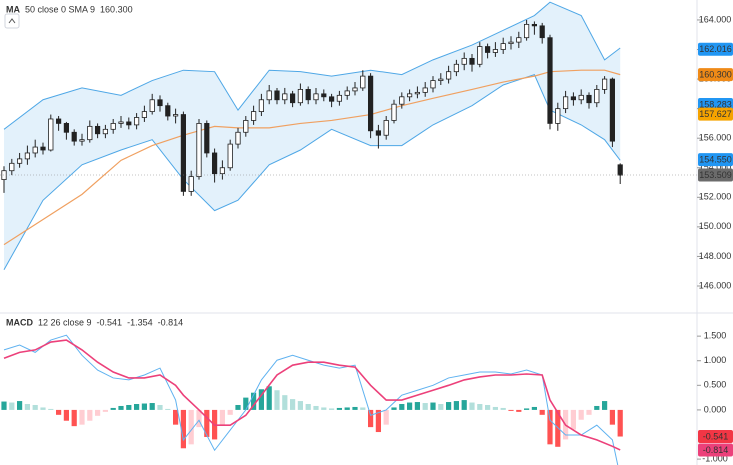 The height and width of the screenshot is (465, 733). What do you see at coordinates (715, 256) in the screenshot?
I see `y-tick-label: 148.000` at bounding box center [715, 256].